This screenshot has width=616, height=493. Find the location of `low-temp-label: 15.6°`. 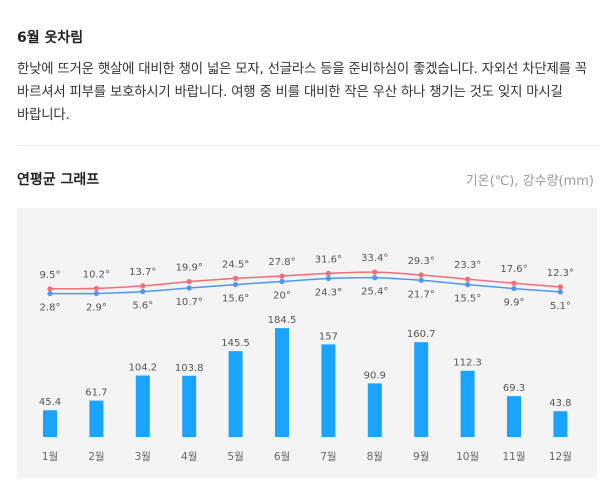

low-temp-label: 15.6° is located at coordinates (235, 299).